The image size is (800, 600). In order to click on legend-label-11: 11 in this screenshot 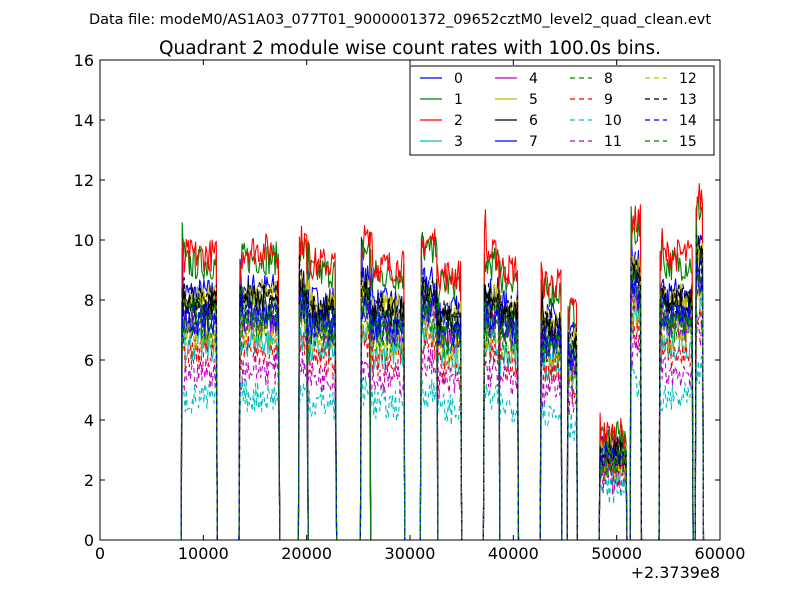, I will do `click(613, 142)`.